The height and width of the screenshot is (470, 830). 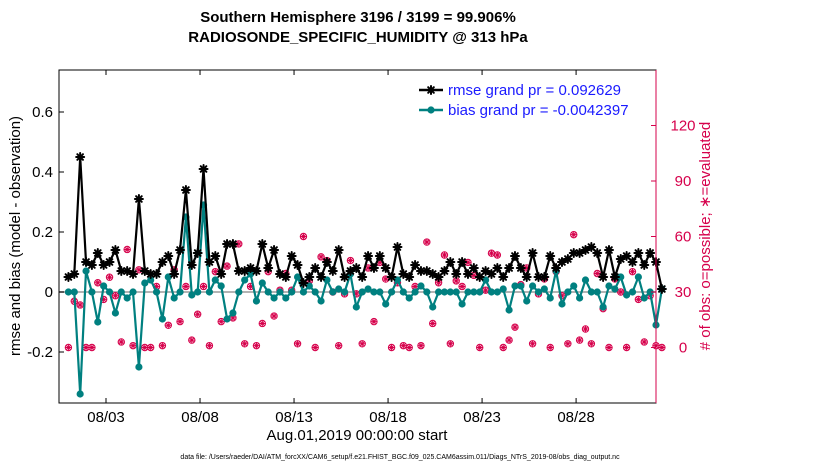 What do you see at coordinates (358, 37) in the screenshot?
I see `chart-title-line2: RADIOSONDE_SPECIFIC_HUMIDITY @ 313 hPa` at bounding box center [358, 37].